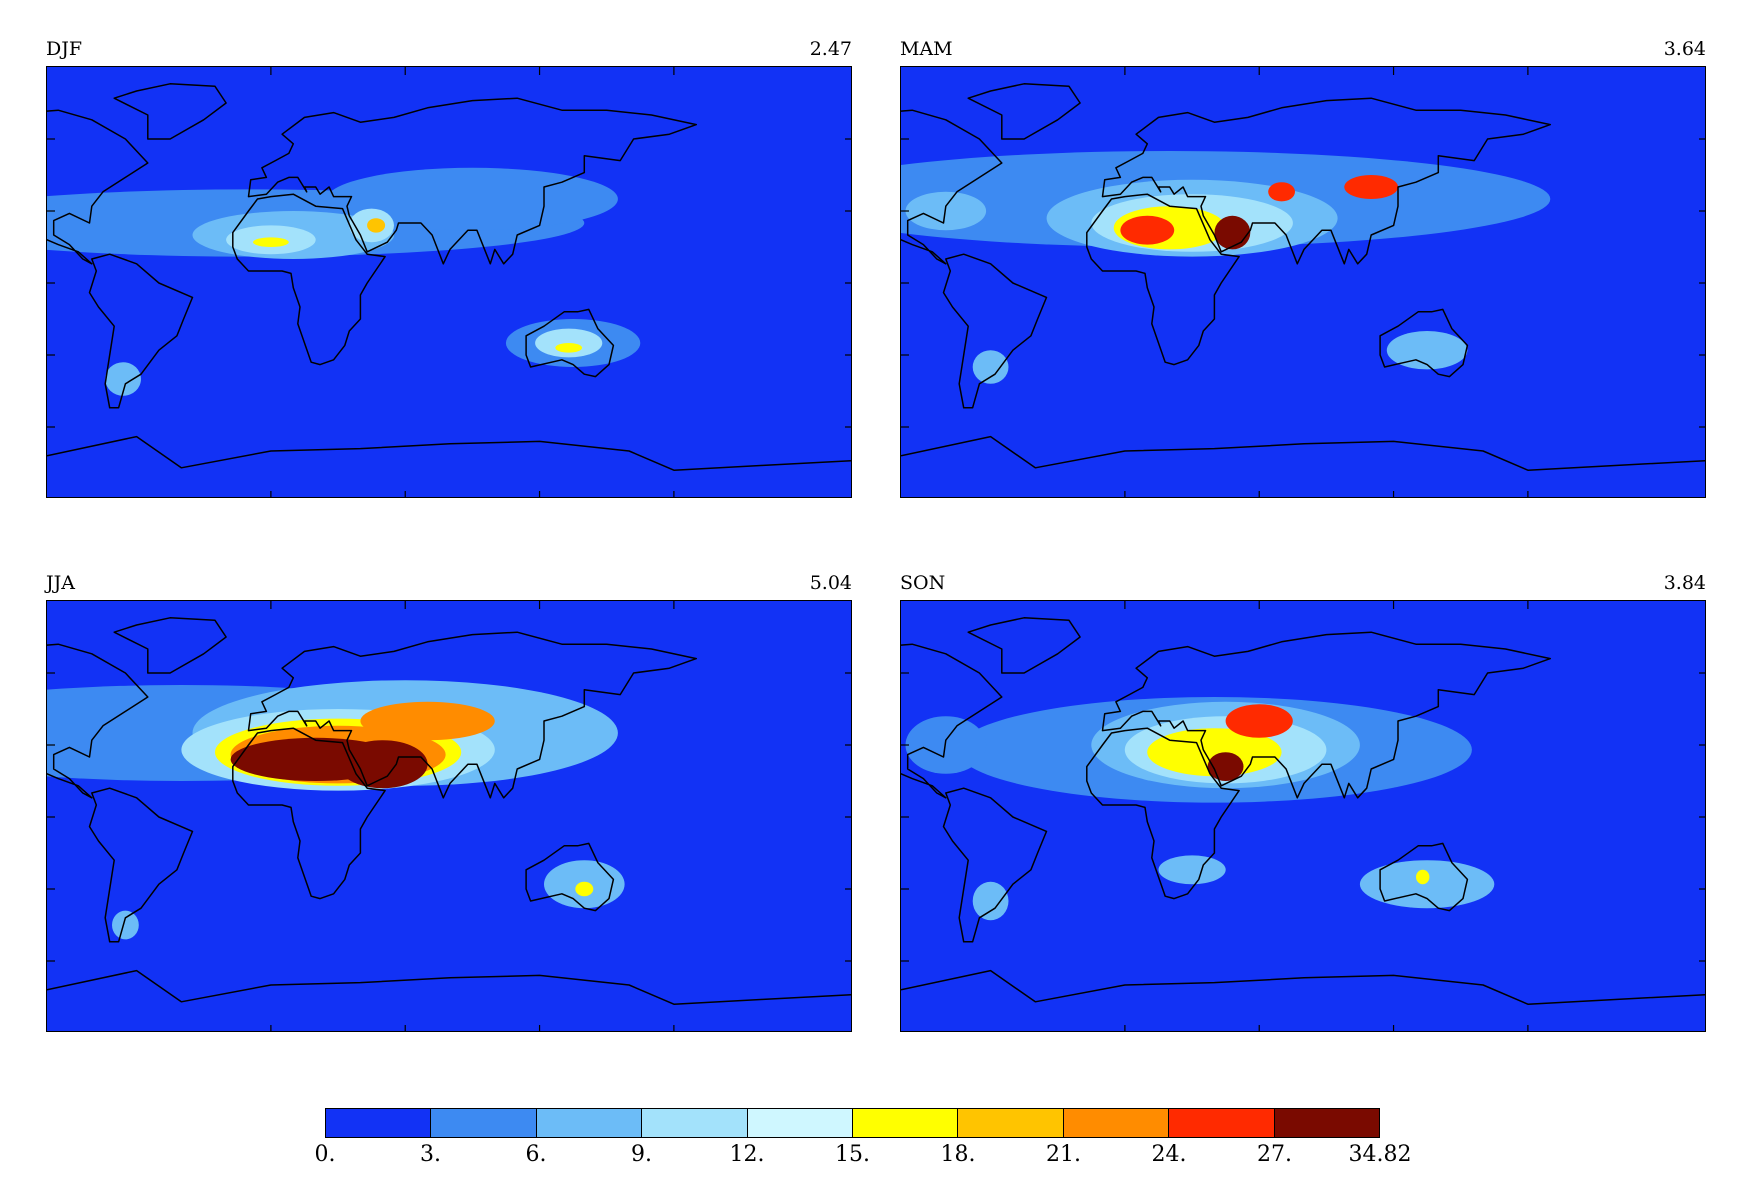 The image size is (1740, 1196). Describe the element at coordinates (852, 1154) in the screenshot. I see `colorbar-tick-label: 15.` at that location.